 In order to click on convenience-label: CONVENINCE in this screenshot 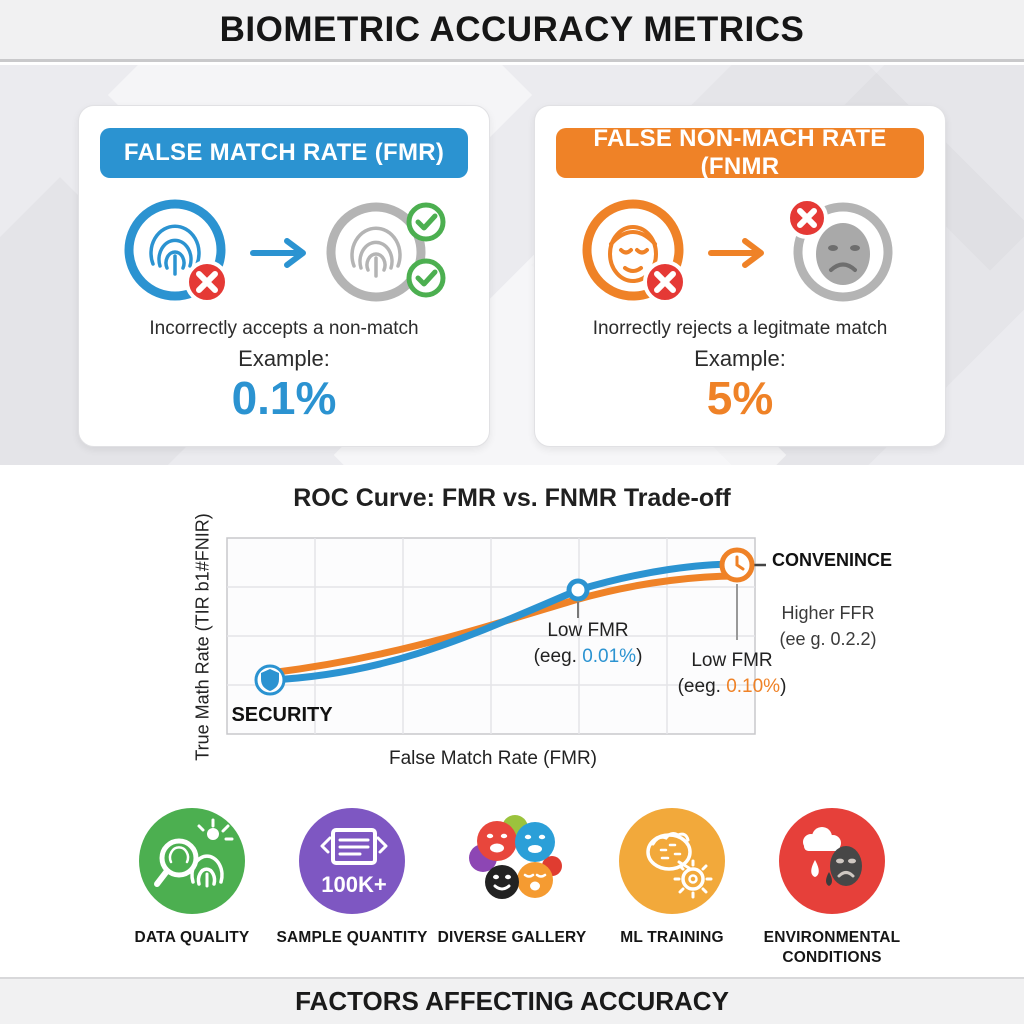, I will do `click(832, 560)`.